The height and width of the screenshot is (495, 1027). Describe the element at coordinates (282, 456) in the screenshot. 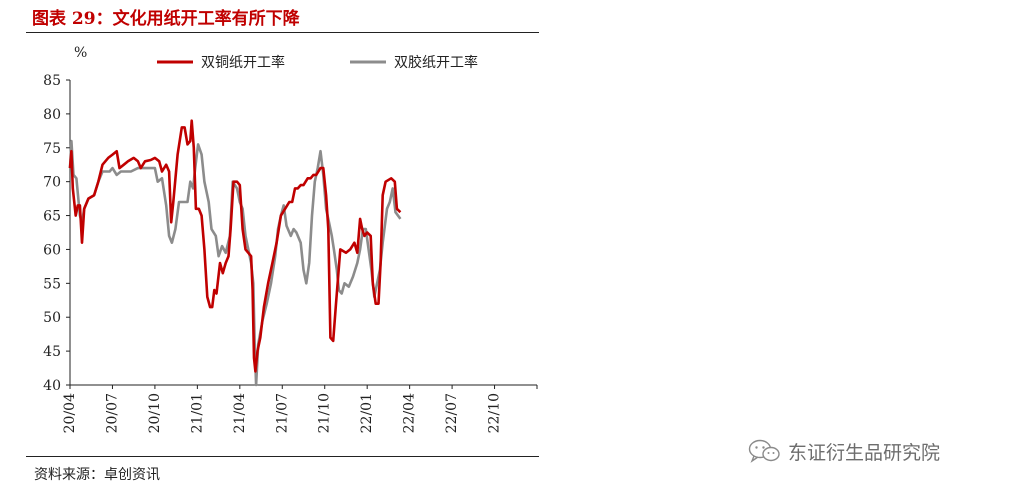

I see `footer-divider` at that location.